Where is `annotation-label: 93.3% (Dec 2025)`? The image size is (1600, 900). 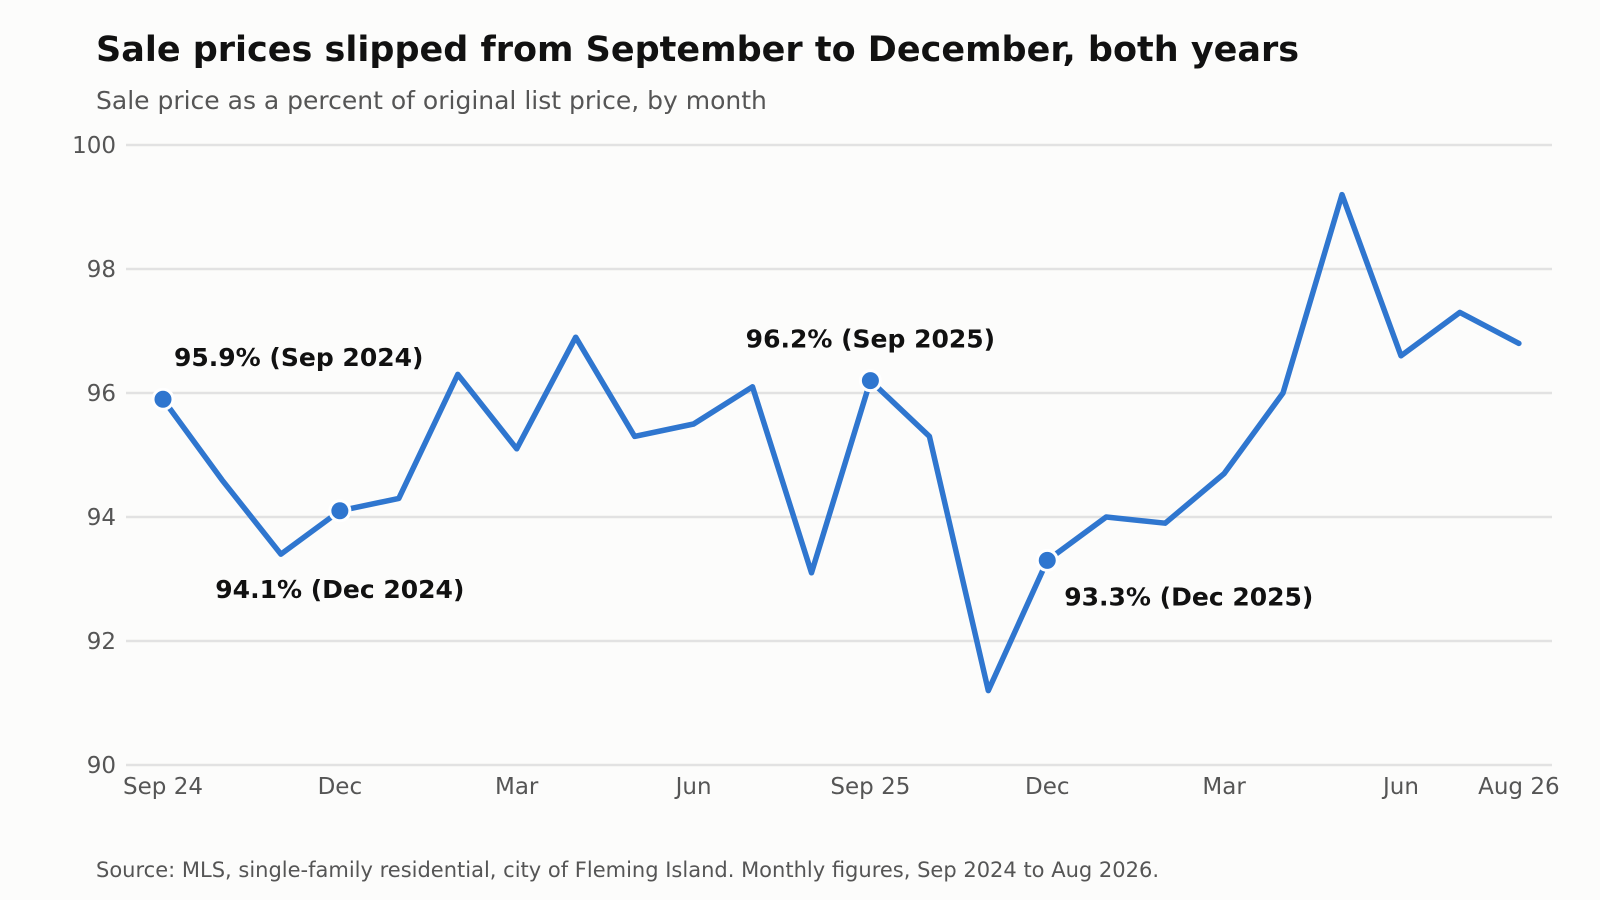 annotation-label: 93.3% (Dec 2025) is located at coordinates (1188, 596).